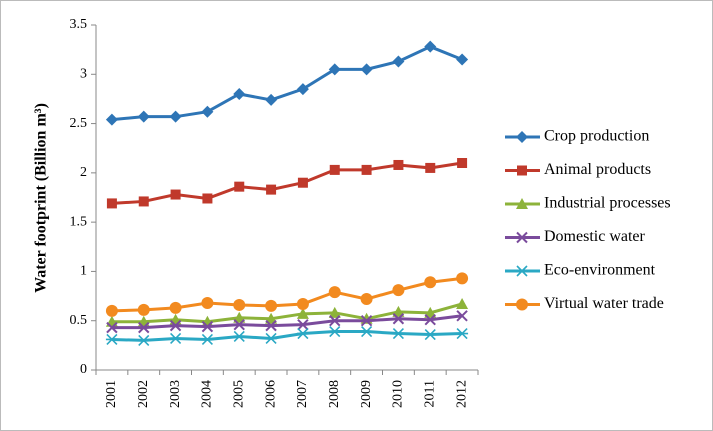  What do you see at coordinates (597, 169) in the screenshot?
I see `legend-label: Animal products` at bounding box center [597, 169].